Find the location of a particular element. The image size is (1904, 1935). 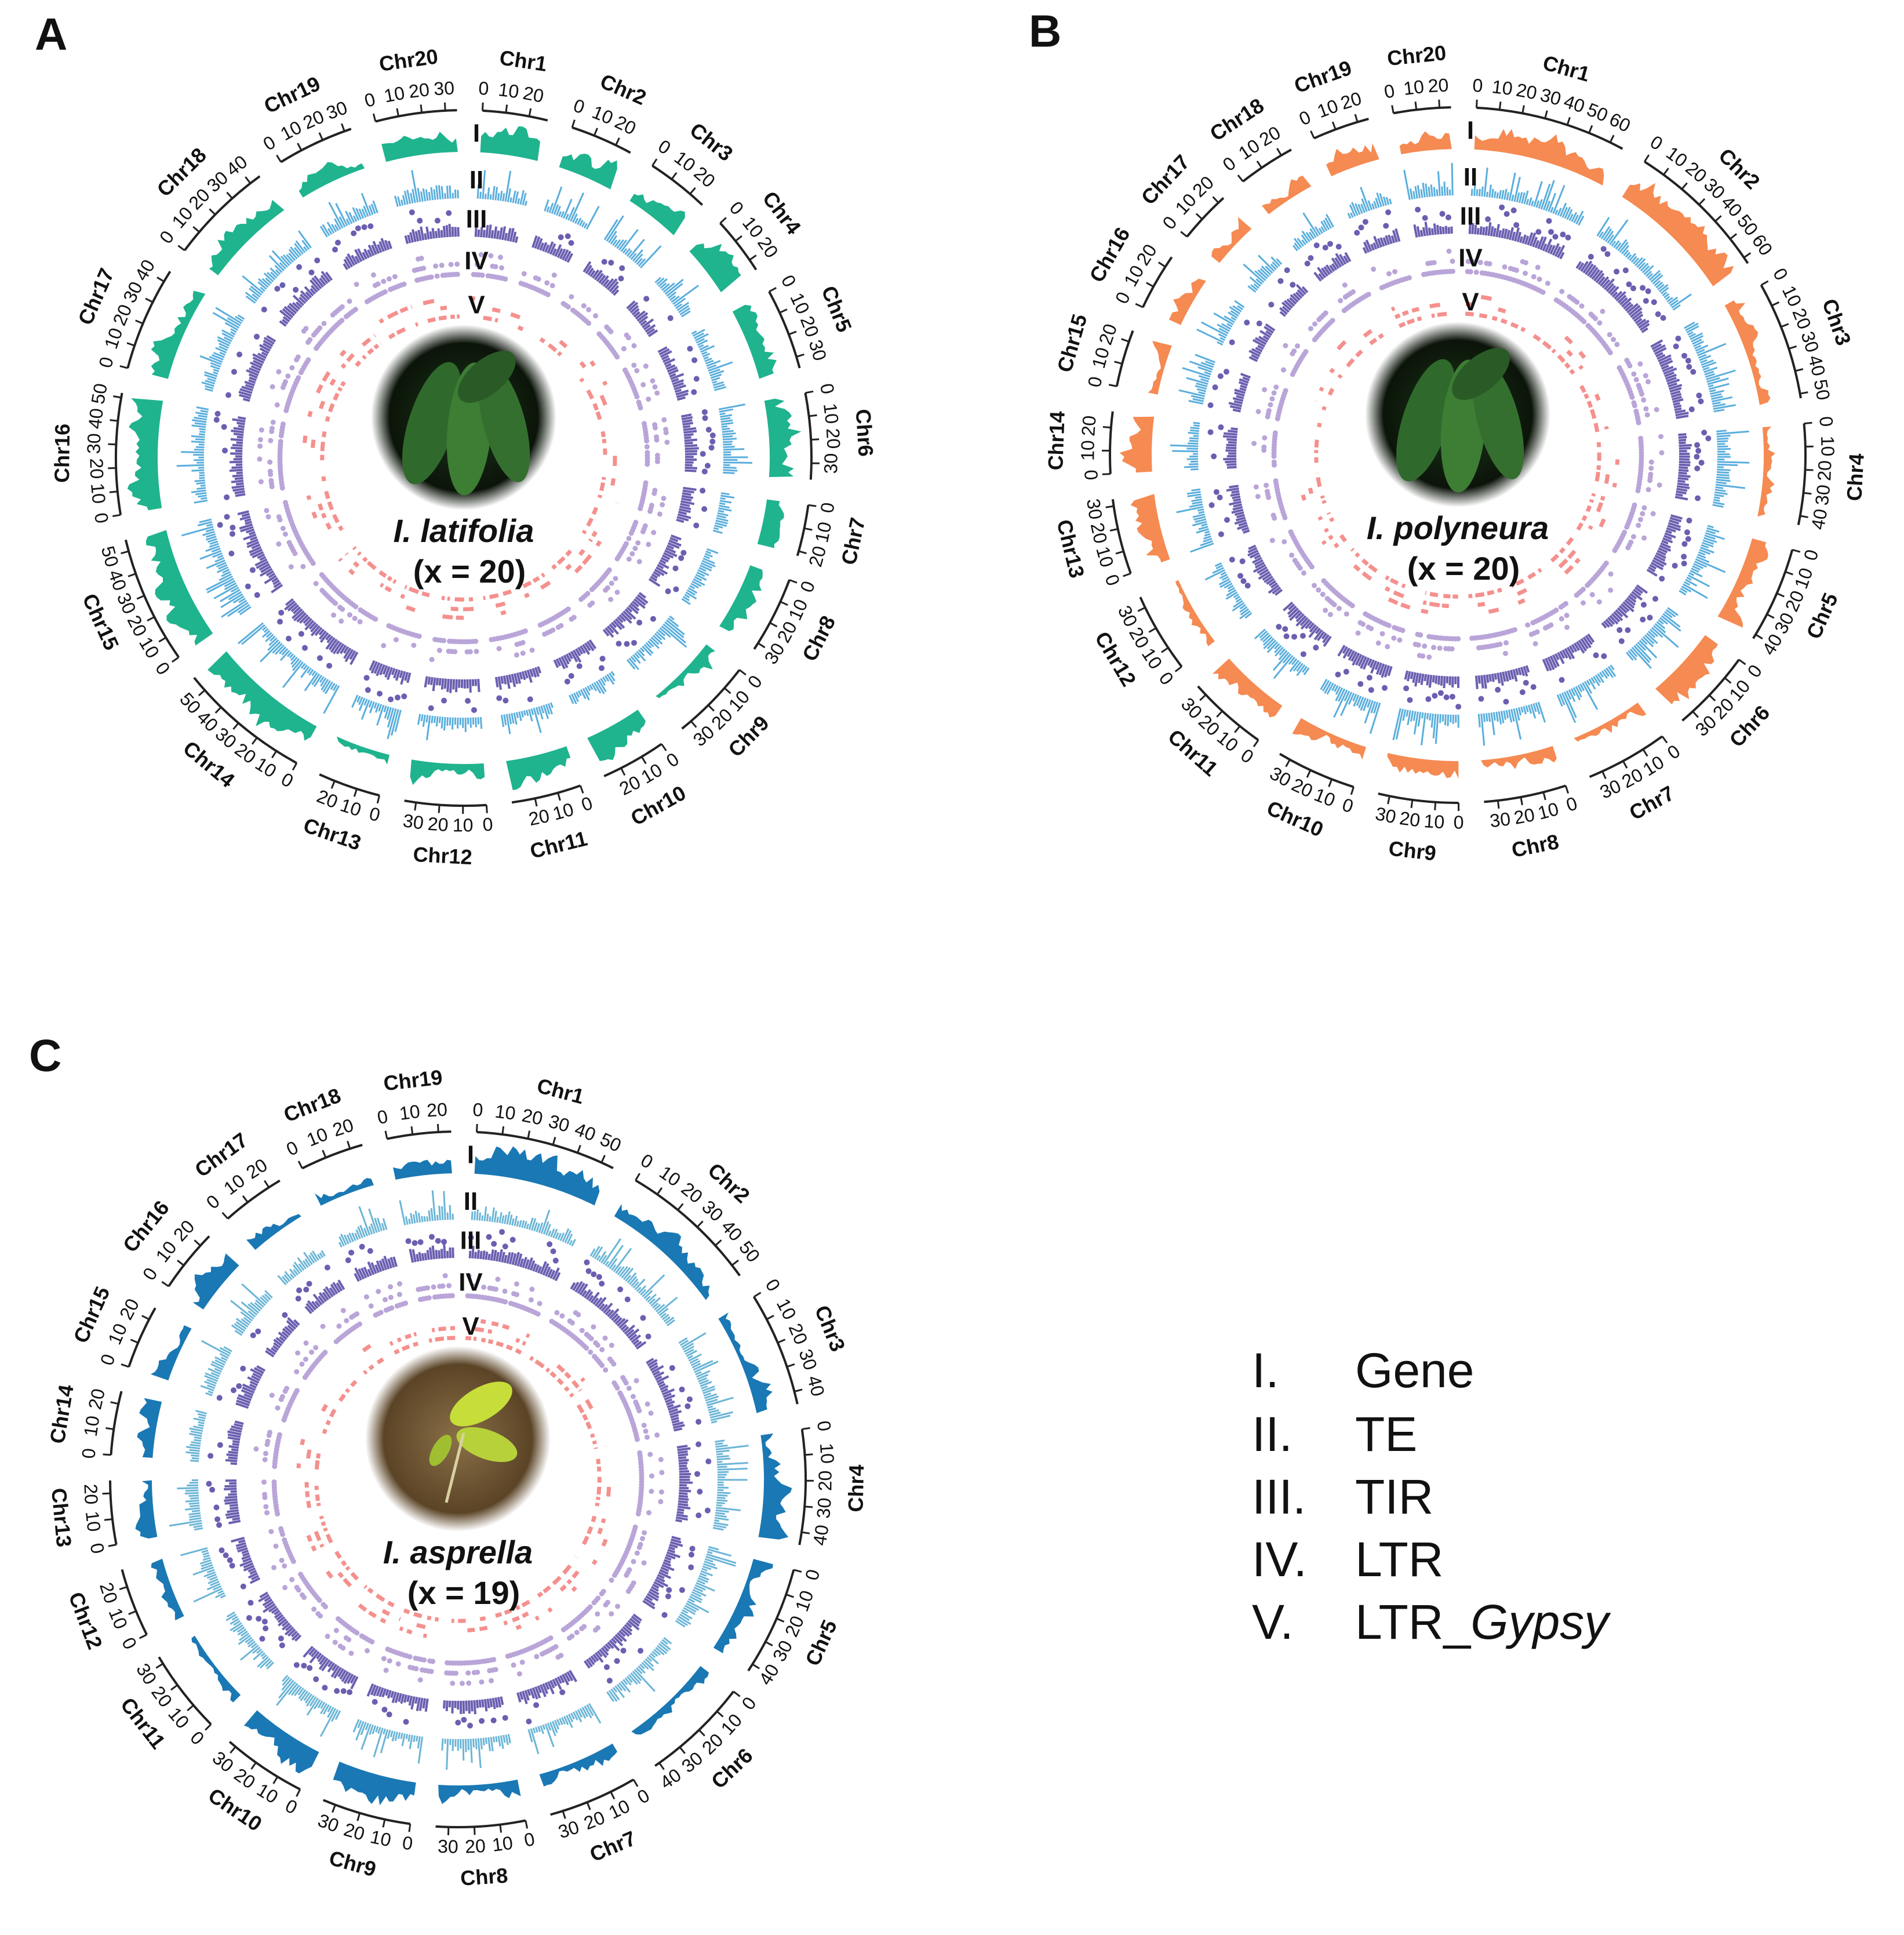

legend-name: Gene is located at coordinates (1415, 1370).